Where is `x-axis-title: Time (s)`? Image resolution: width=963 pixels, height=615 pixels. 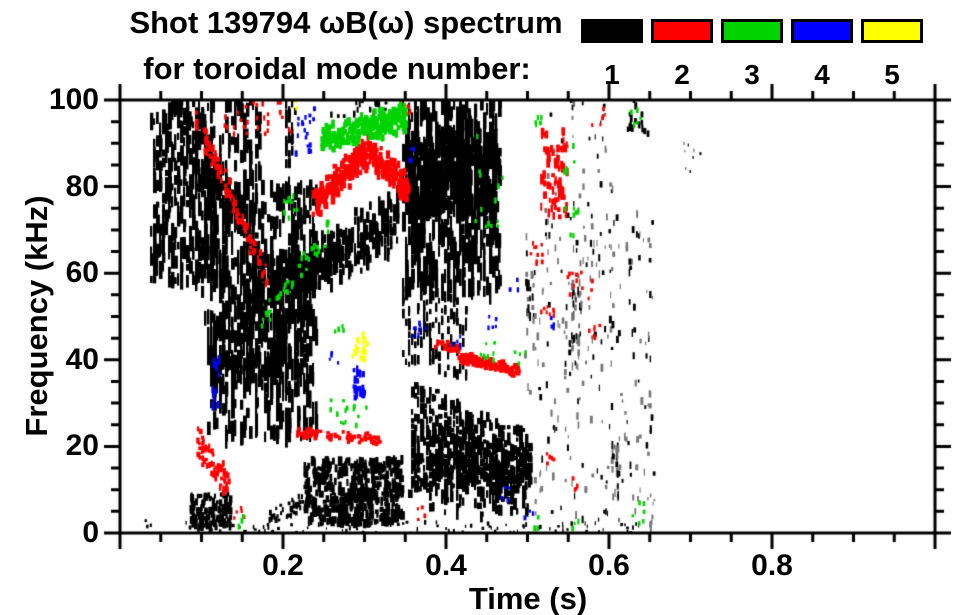
x-axis-title: Time (s) is located at coordinates (528, 598).